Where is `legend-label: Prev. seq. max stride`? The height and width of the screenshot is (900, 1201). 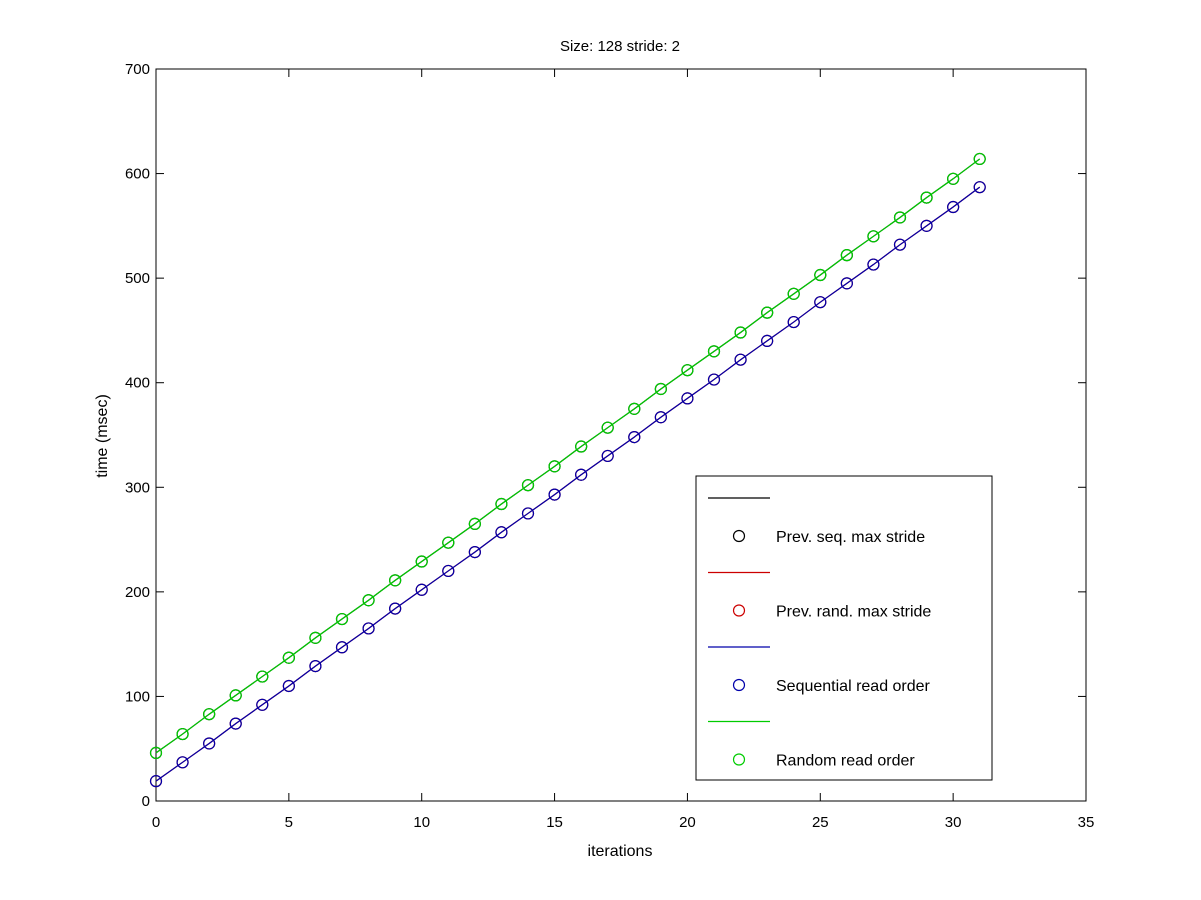
legend-label: Prev. seq. max stride is located at coordinates (850, 537).